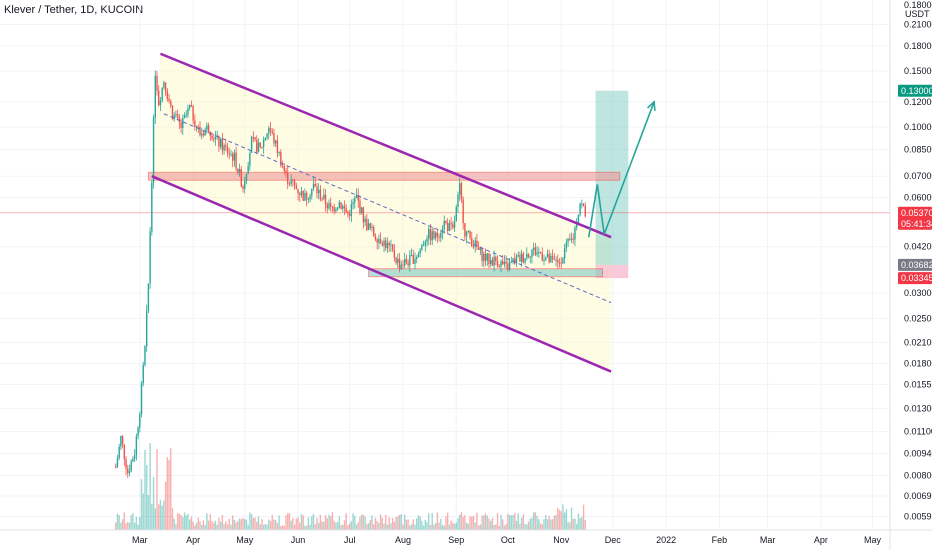 This screenshot has height=550, width=932. What do you see at coordinates (873, 540) in the screenshot?
I see `x-tick-label: May` at bounding box center [873, 540].